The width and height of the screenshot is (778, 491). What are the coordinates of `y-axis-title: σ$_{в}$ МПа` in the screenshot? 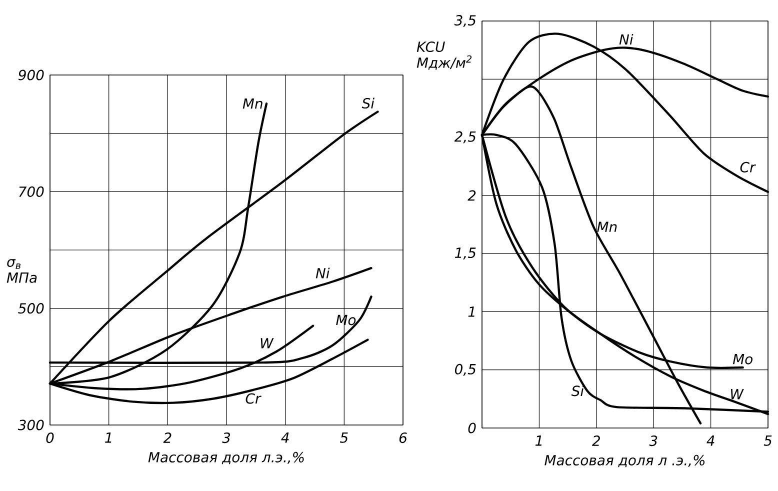 It's located at (21, 271).